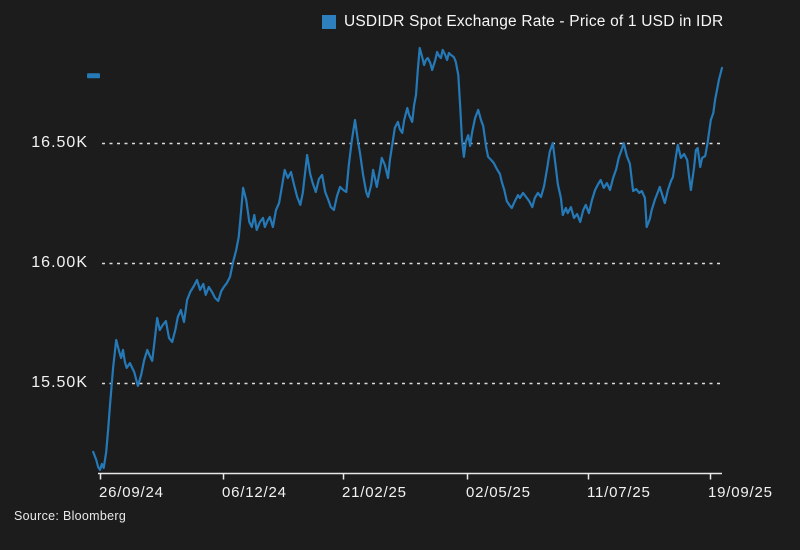  I want to click on y-axis-label-15-50k: 15.50K, so click(59, 382).